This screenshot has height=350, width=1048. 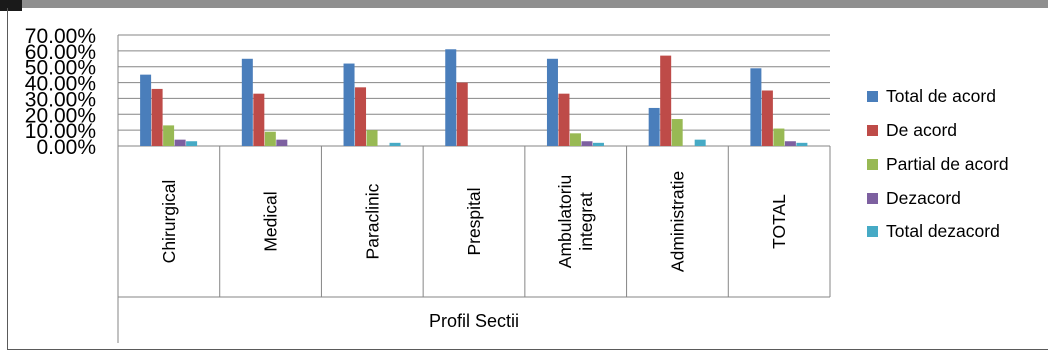 I want to click on legend-label: Partial de acord, so click(x=947, y=163).